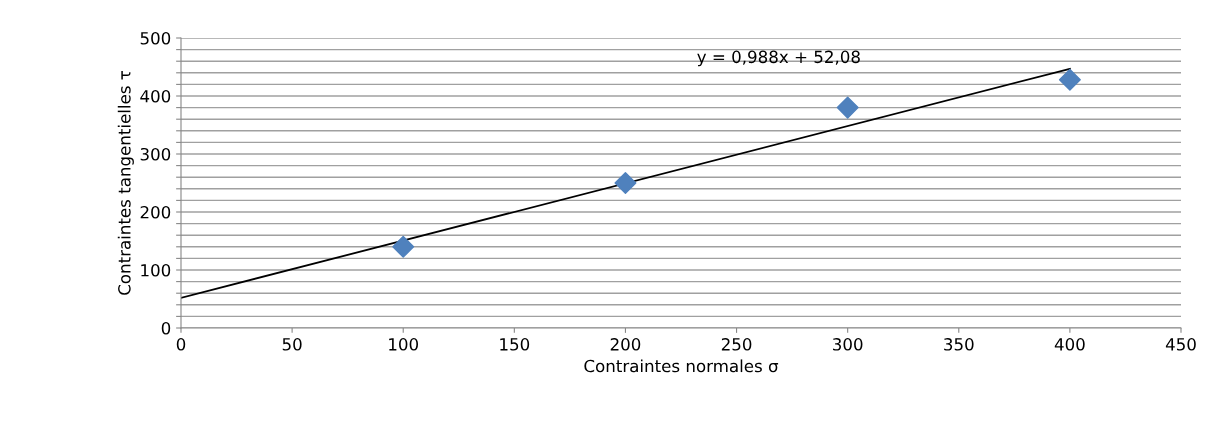 The image size is (1214, 428). I want to click on x-tick-label: 250, so click(736, 344).